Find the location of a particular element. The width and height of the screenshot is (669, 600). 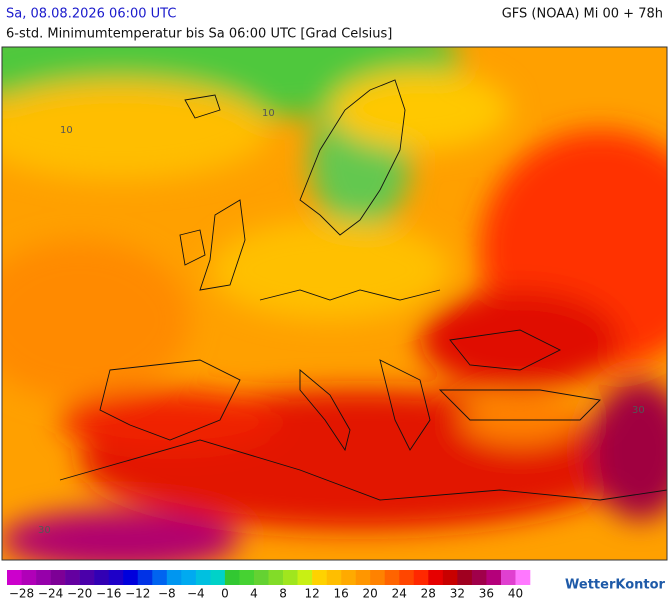

legend-label: 4 is located at coordinates (254, 593).